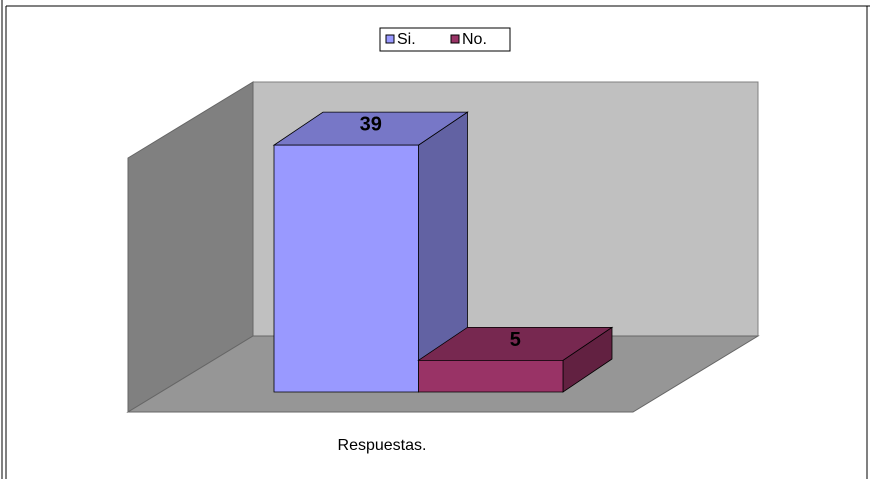  What do you see at coordinates (445, 39) in the screenshot?
I see `legend` at bounding box center [445, 39].